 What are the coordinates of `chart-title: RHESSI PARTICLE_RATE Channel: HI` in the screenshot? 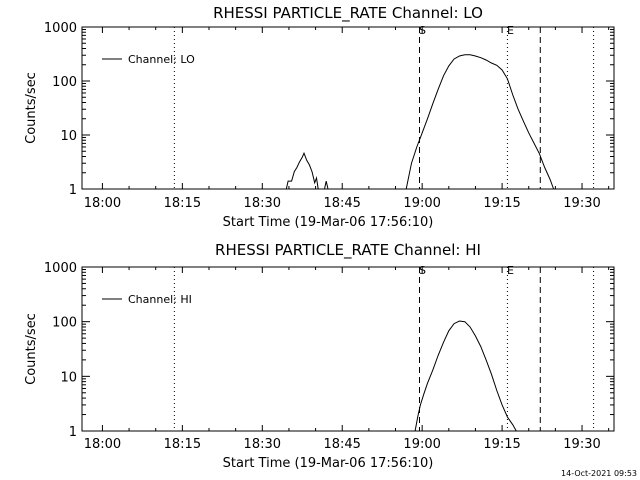 It's located at (348, 250).